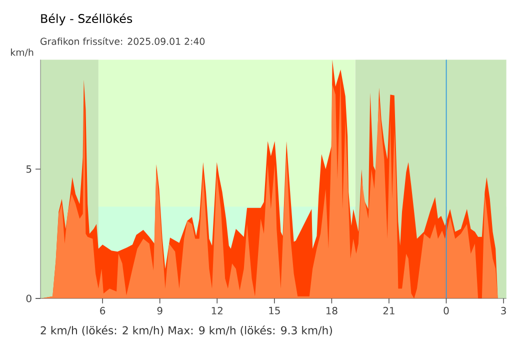 The image size is (510, 348). Describe the element at coordinates (86, 19) in the screenshot. I see `chart-title: Bély - Széllökés` at that location.